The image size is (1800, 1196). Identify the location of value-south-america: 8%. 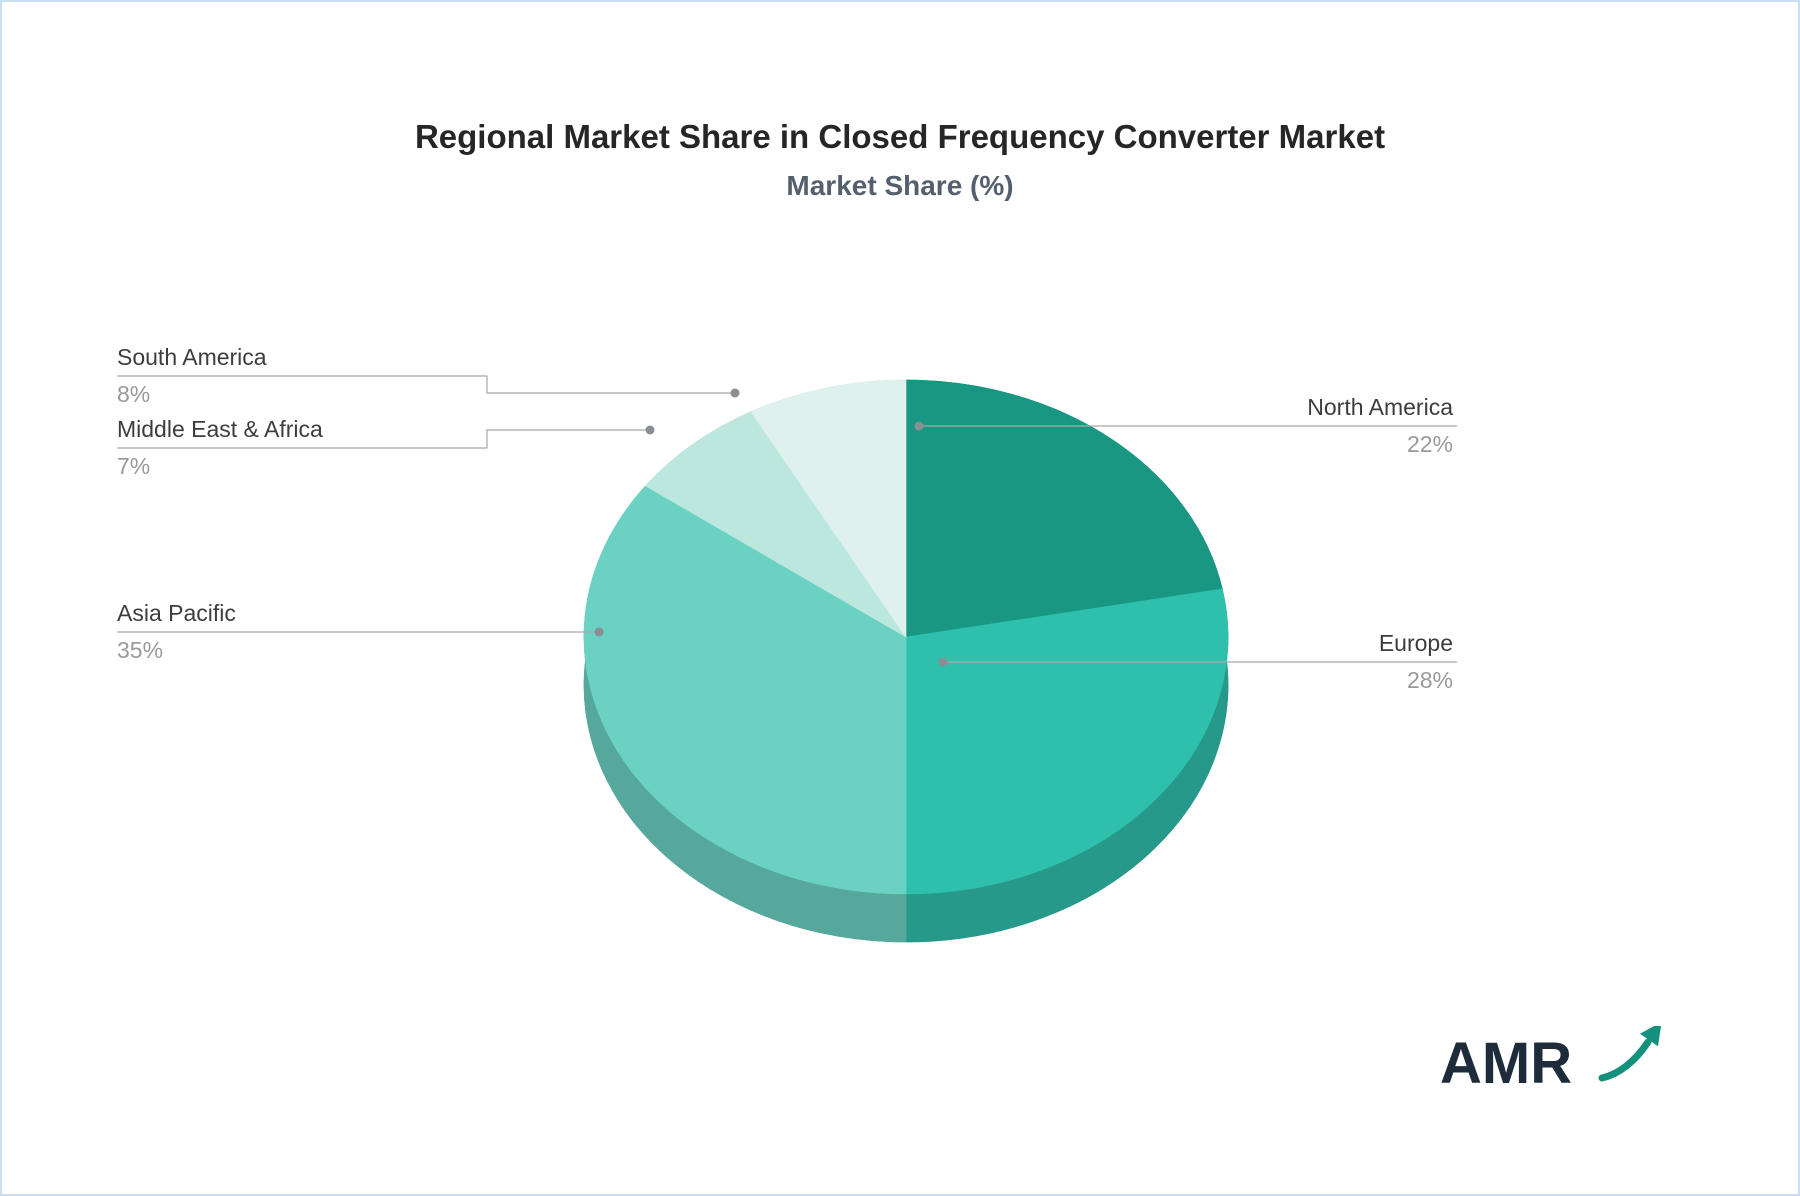
(134, 394).